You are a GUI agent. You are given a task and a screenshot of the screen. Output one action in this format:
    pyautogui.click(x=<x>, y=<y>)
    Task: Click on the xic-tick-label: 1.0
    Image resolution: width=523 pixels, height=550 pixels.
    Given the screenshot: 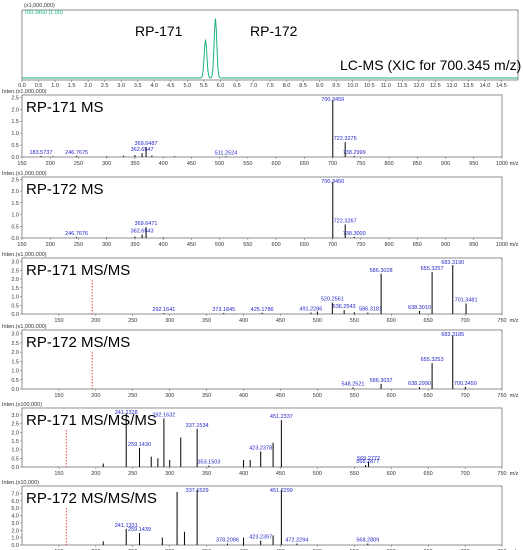 What is the action you would take?
    pyautogui.click(x=55, y=86)
    